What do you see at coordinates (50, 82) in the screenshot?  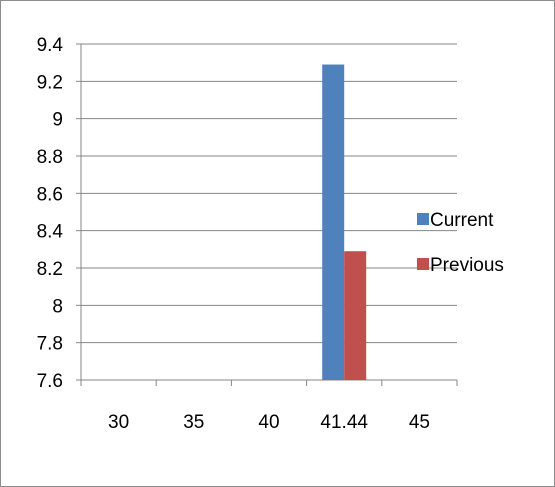 I see `y-tick-label-8: 9.2` at bounding box center [50, 82].